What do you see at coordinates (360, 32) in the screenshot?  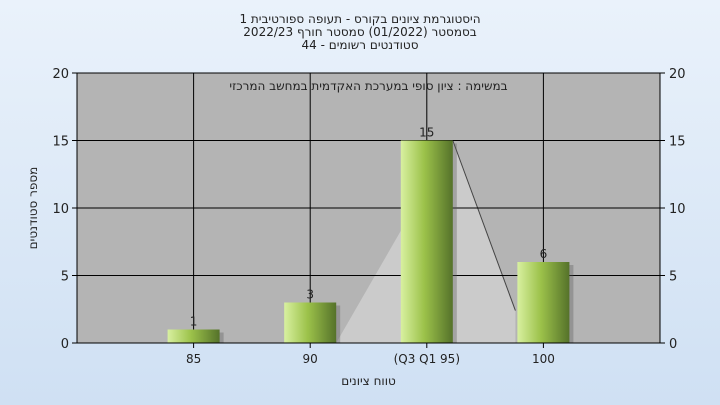 I see `chart-title-line-2: בסמסטר (01/2022) סמסטר חורף 2022/23` at bounding box center [360, 32].